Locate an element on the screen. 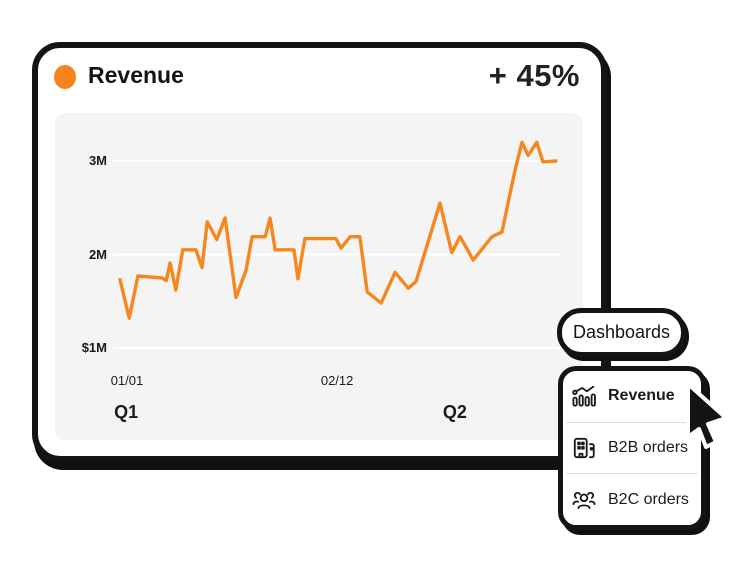 The height and width of the screenshot is (563, 750). card-header: Revenue + 45% is located at coordinates (319, 80).